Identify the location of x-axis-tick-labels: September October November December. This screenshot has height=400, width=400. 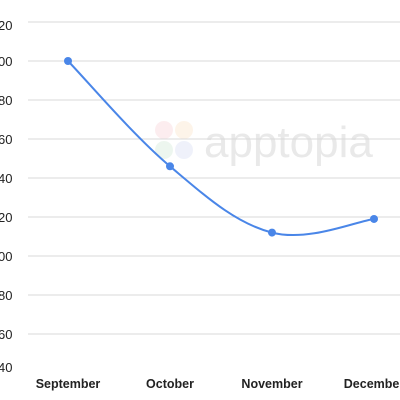
(218, 384).